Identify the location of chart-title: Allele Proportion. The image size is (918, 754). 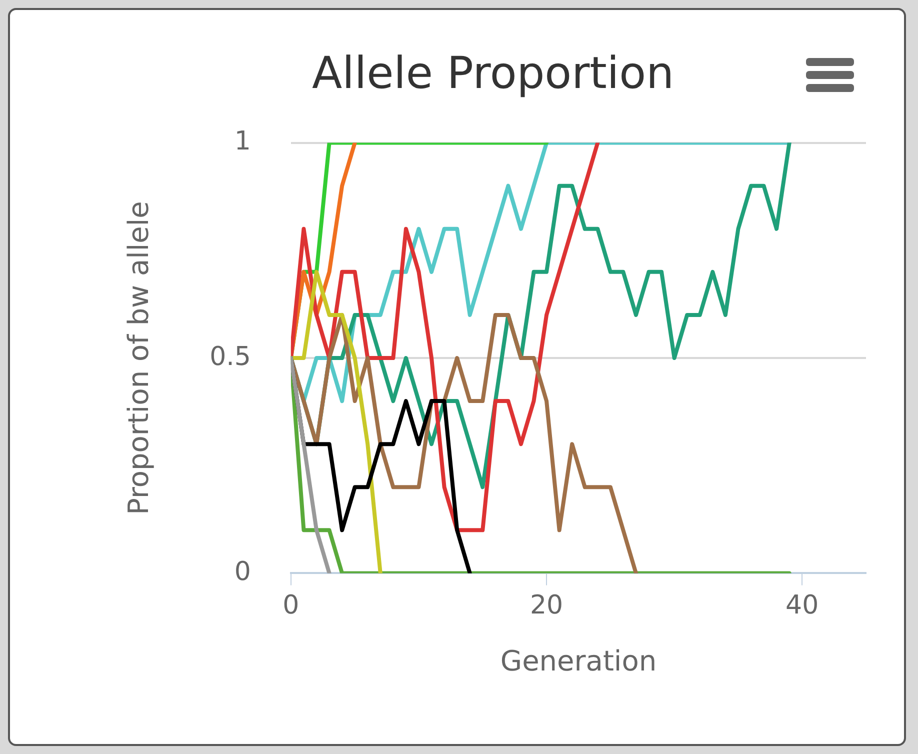
(493, 73).